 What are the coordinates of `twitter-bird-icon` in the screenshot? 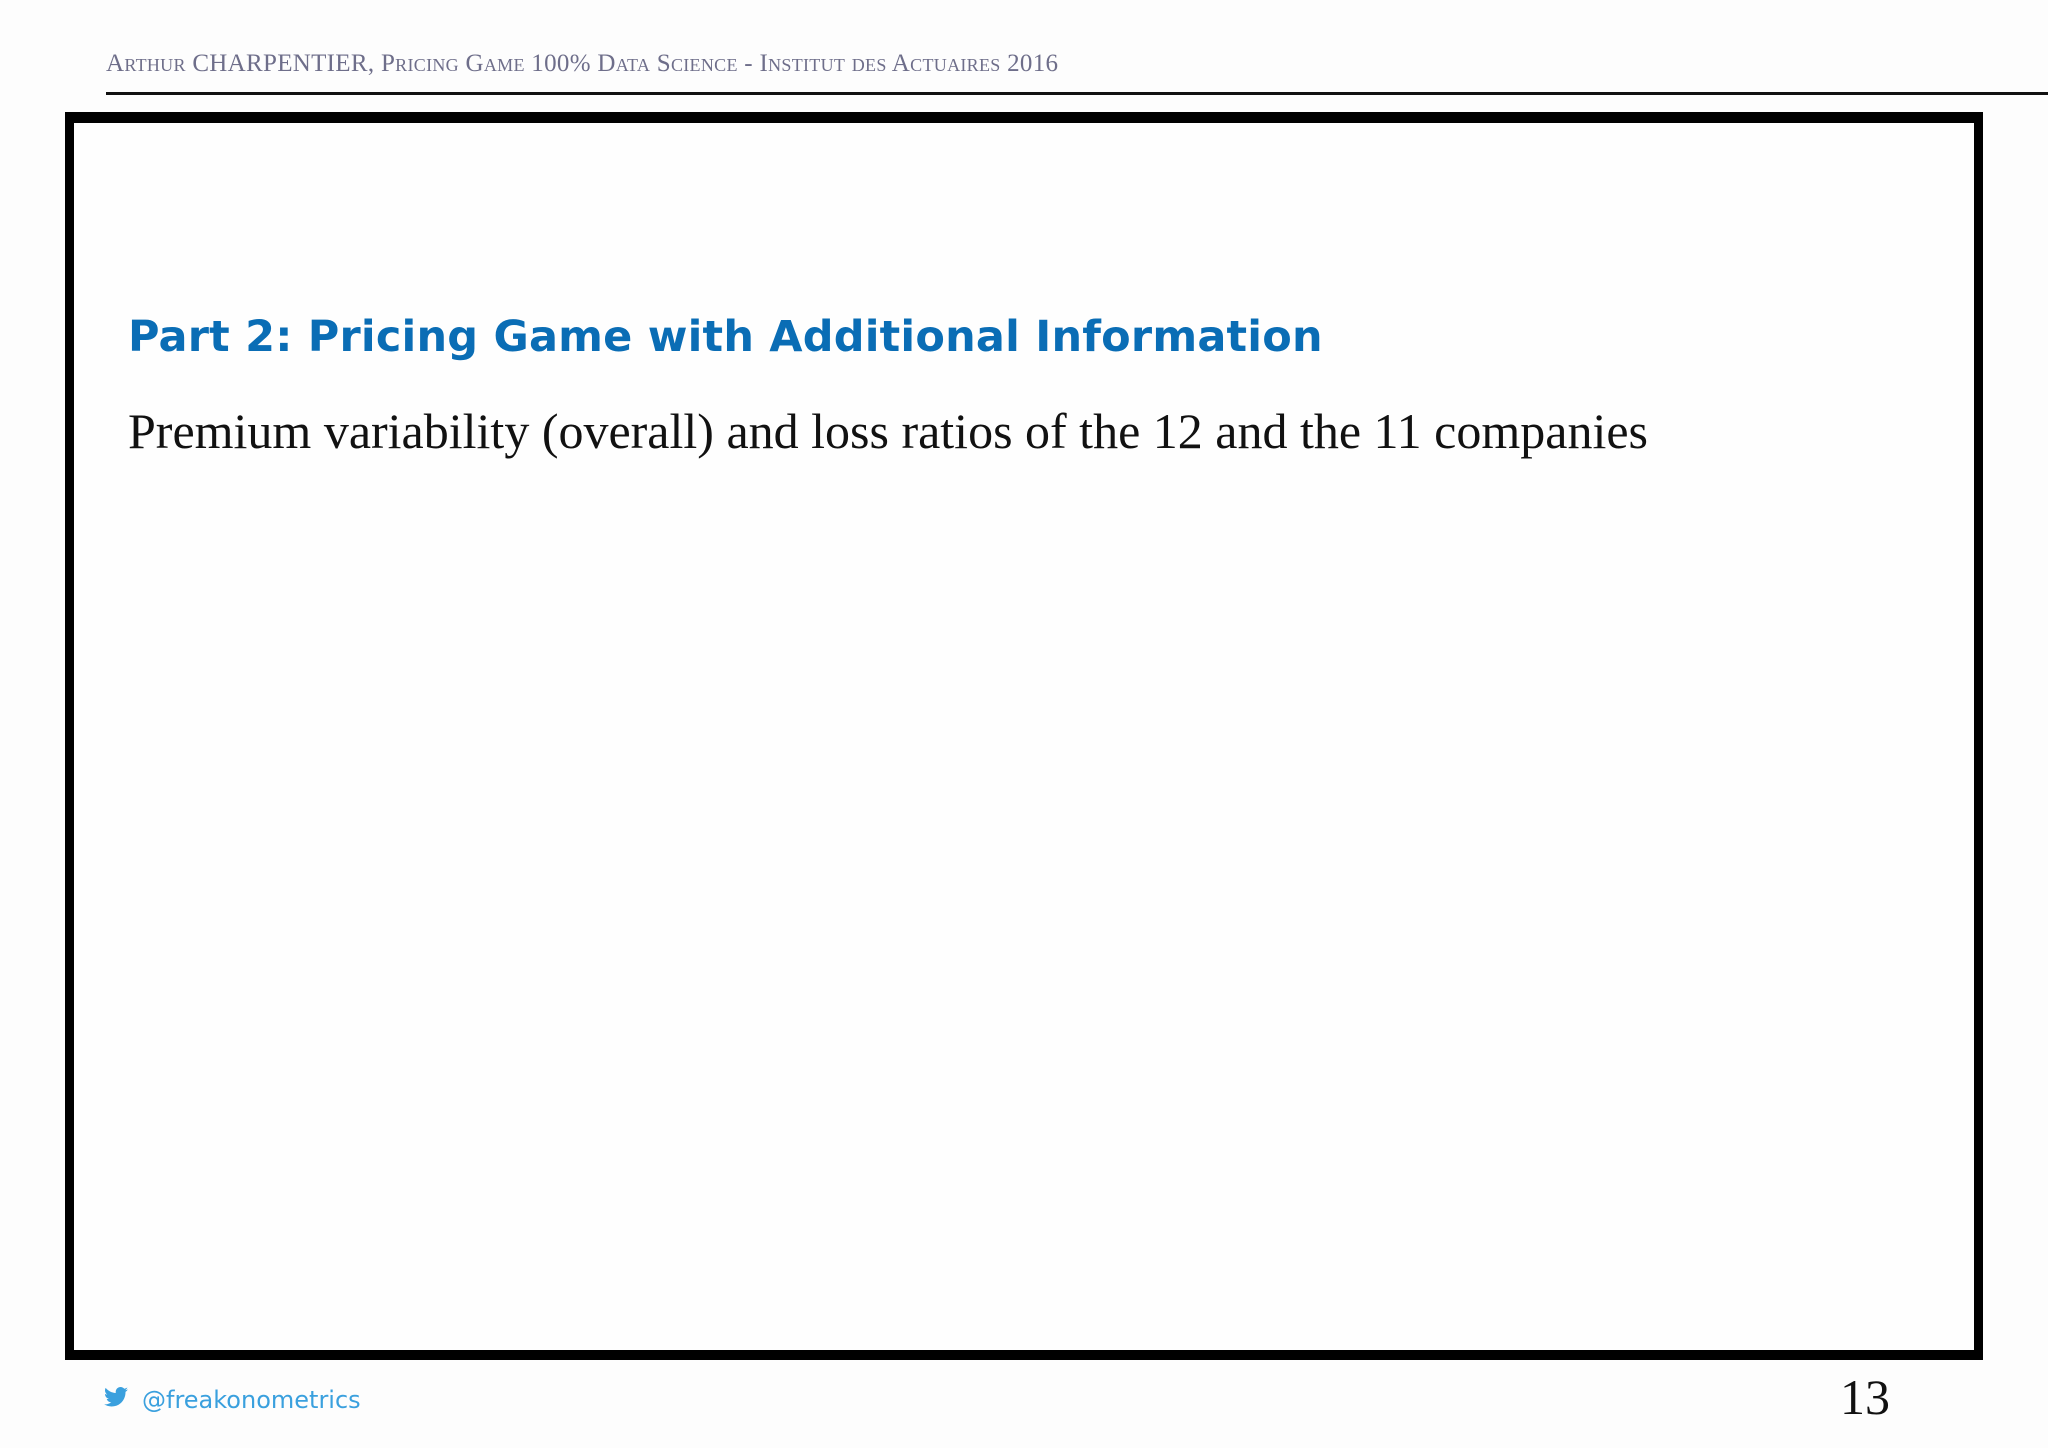 It's located at (116, 1400).